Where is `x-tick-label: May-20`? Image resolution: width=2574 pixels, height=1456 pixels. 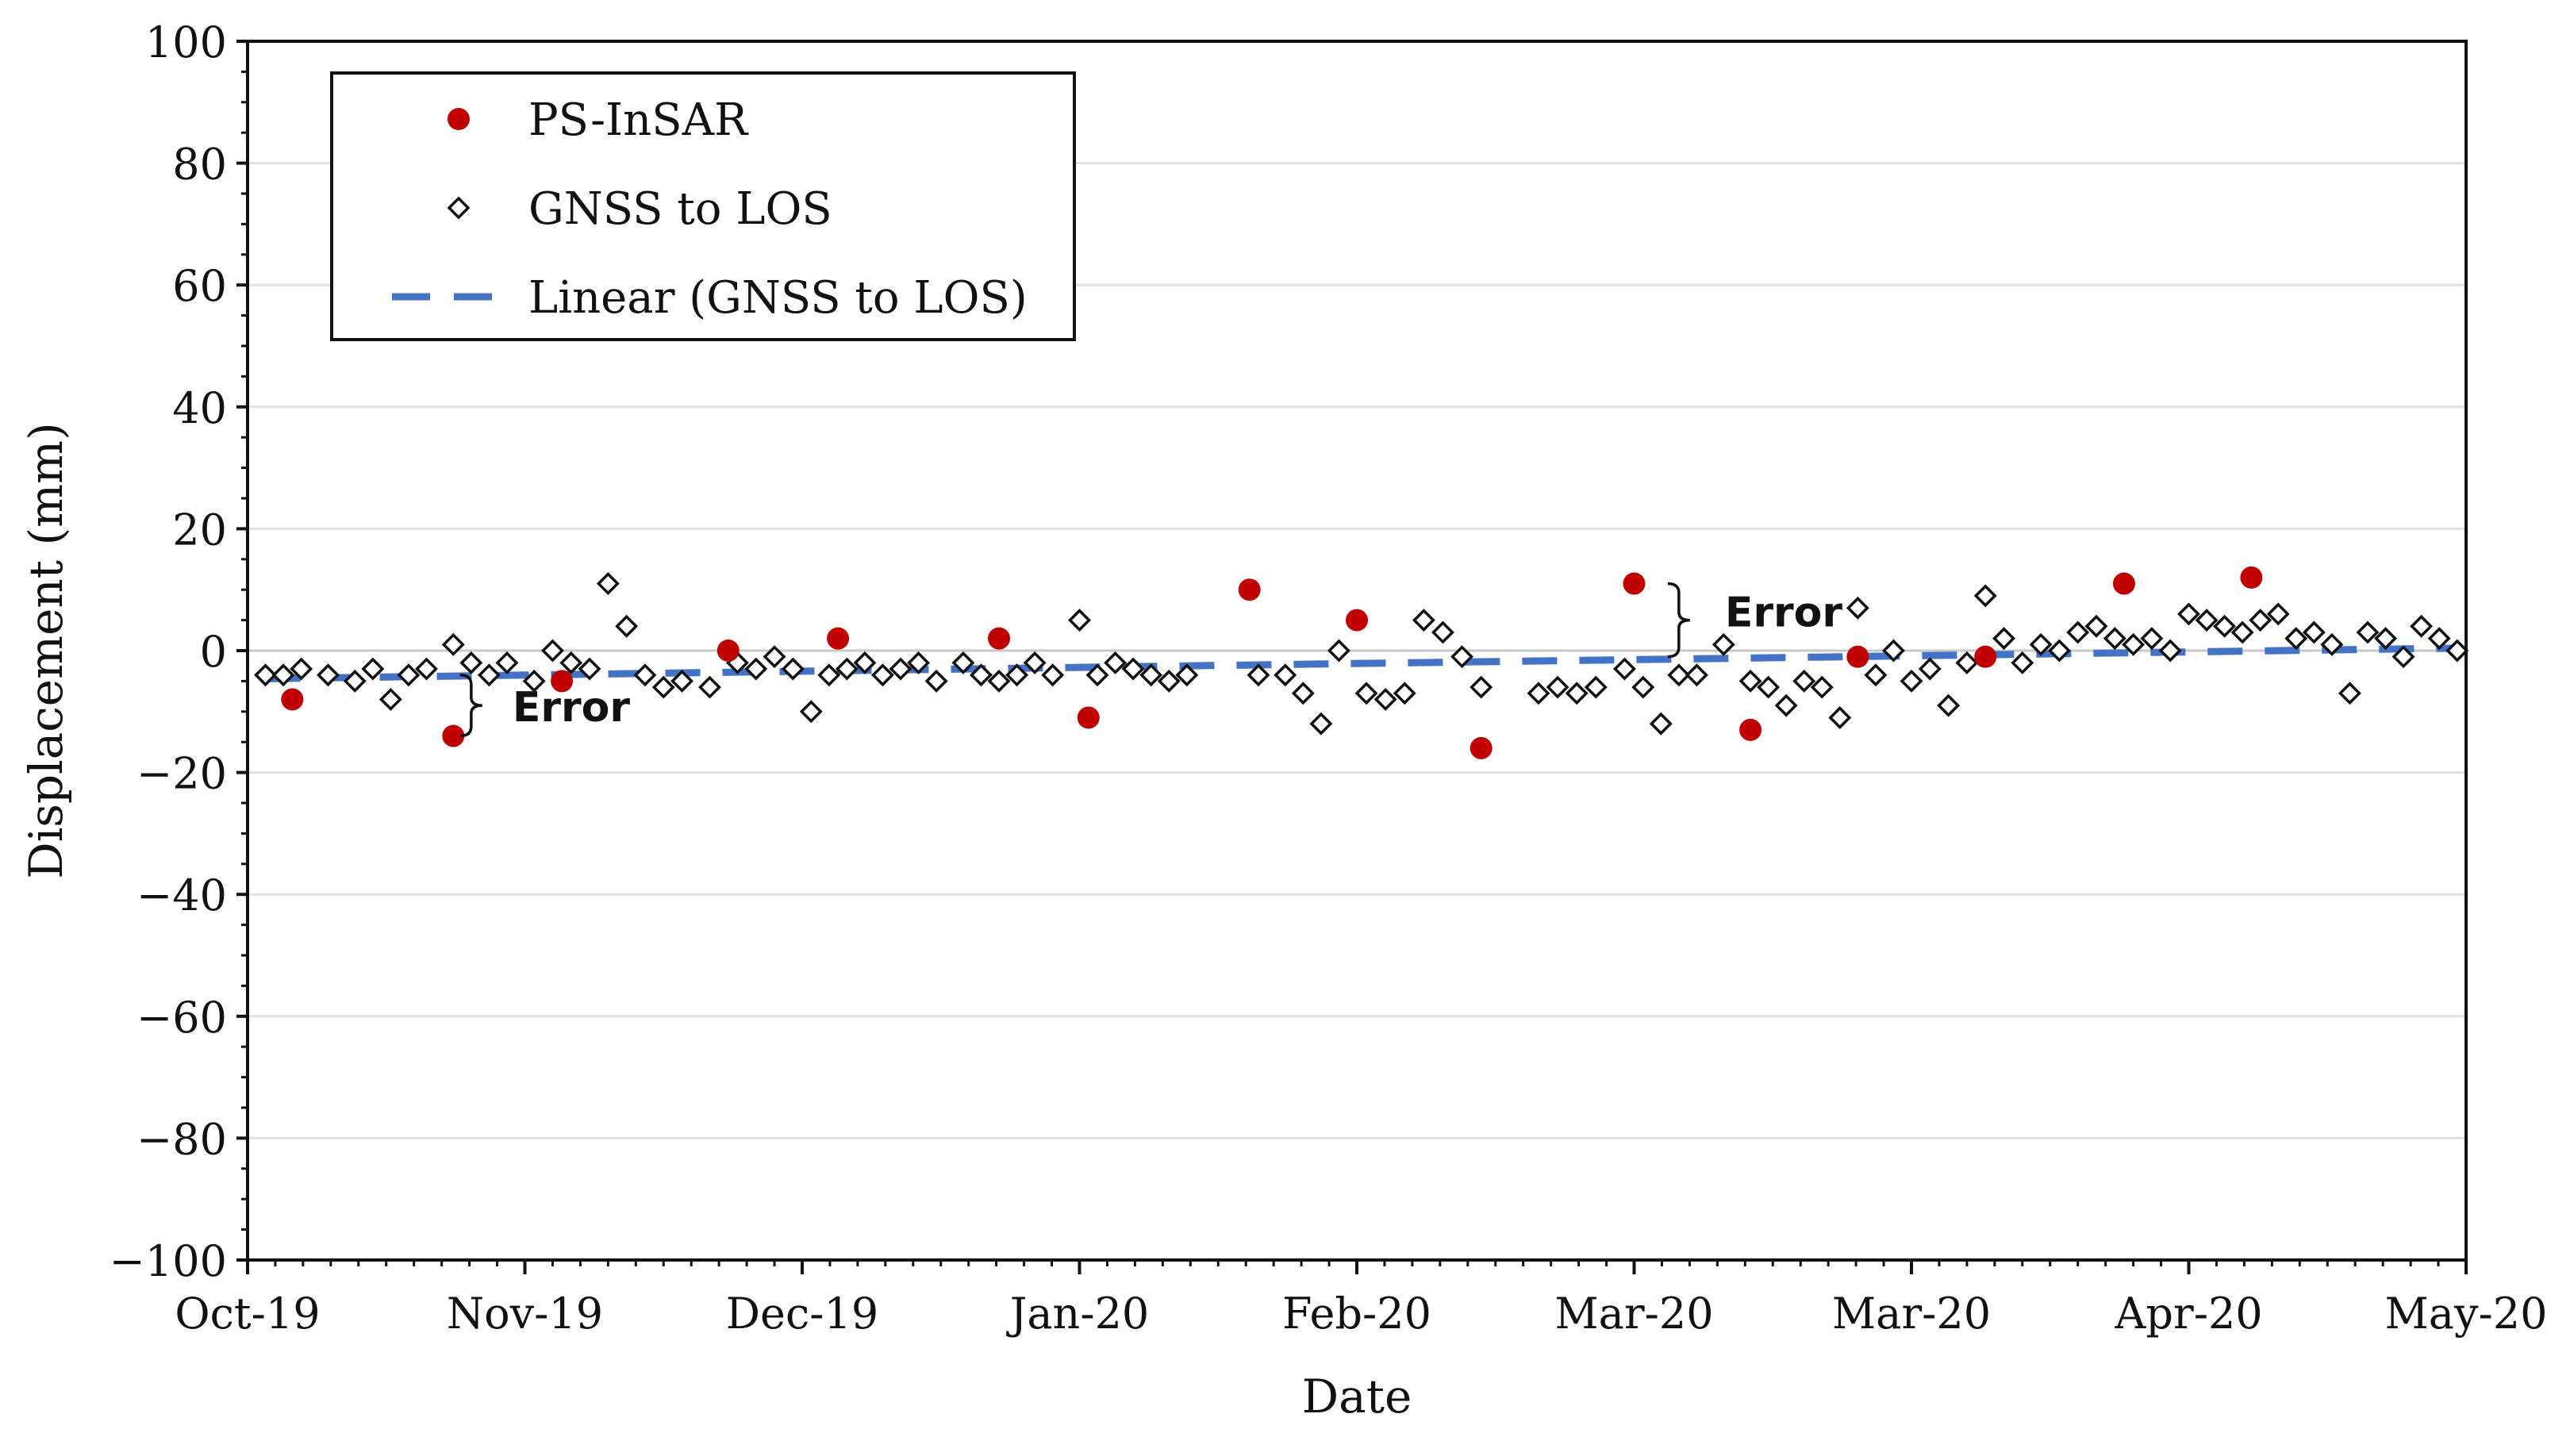
x-tick-label: May-20 is located at coordinates (2466, 1314).